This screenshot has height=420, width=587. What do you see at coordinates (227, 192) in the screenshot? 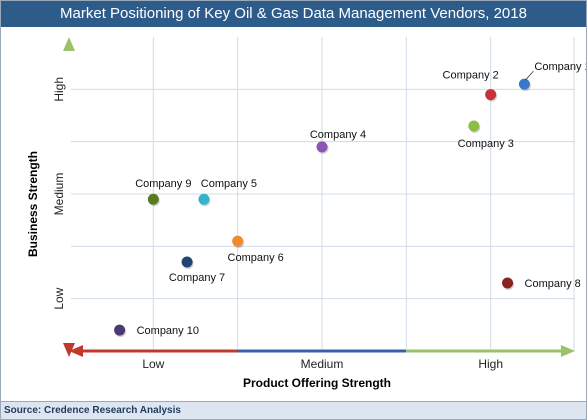
I see `data-point-5: Company 5` at bounding box center [227, 192].